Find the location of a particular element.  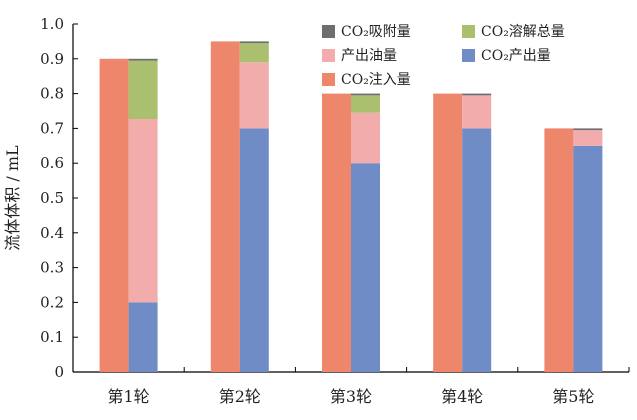

legend-label: CO₂注入量 is located at coordinates (376, 80).